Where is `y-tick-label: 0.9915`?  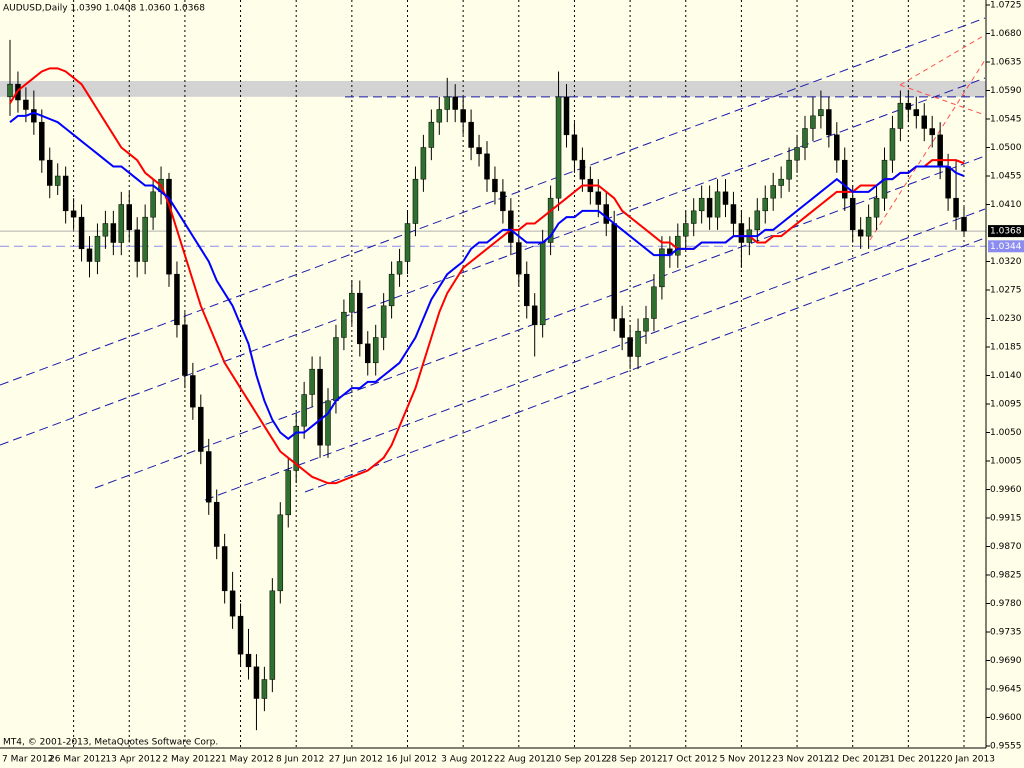
y-tick-label: 0.9915 is located at coordinates (1006, 519).